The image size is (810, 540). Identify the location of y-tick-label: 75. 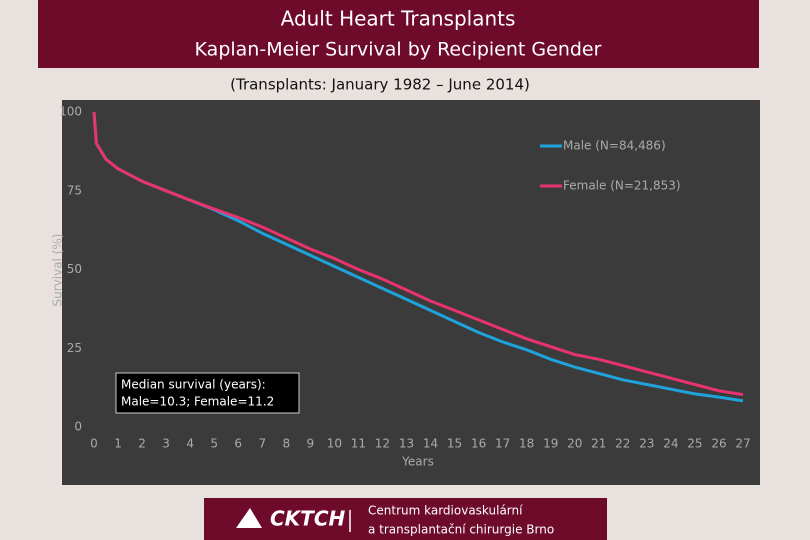
(74, 190).